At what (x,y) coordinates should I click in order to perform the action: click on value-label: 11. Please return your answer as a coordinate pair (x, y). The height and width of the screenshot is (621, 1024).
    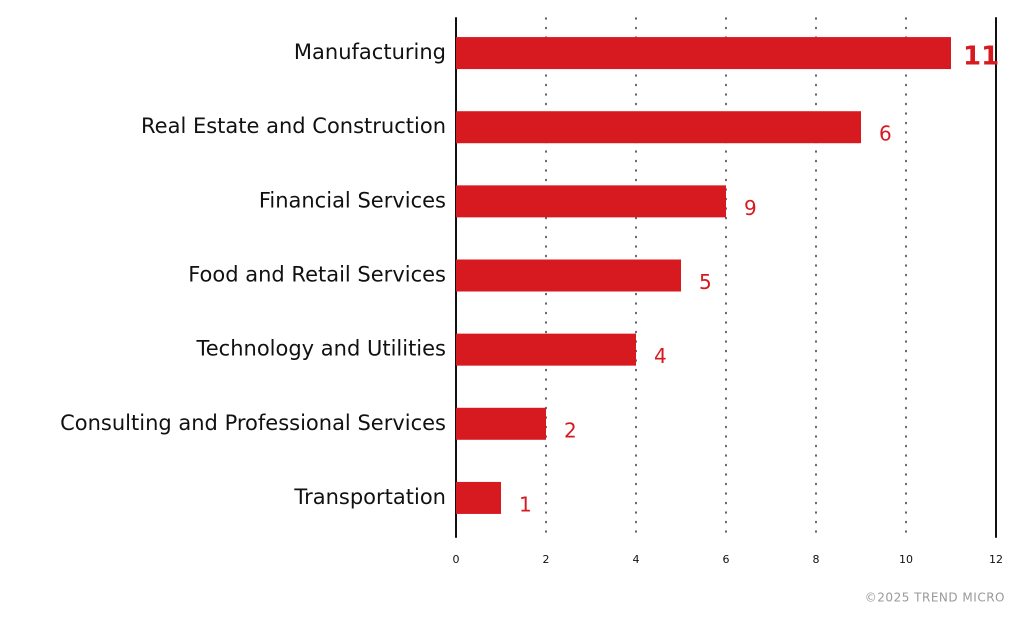
    Looking at the image, I should click on (981, 57).